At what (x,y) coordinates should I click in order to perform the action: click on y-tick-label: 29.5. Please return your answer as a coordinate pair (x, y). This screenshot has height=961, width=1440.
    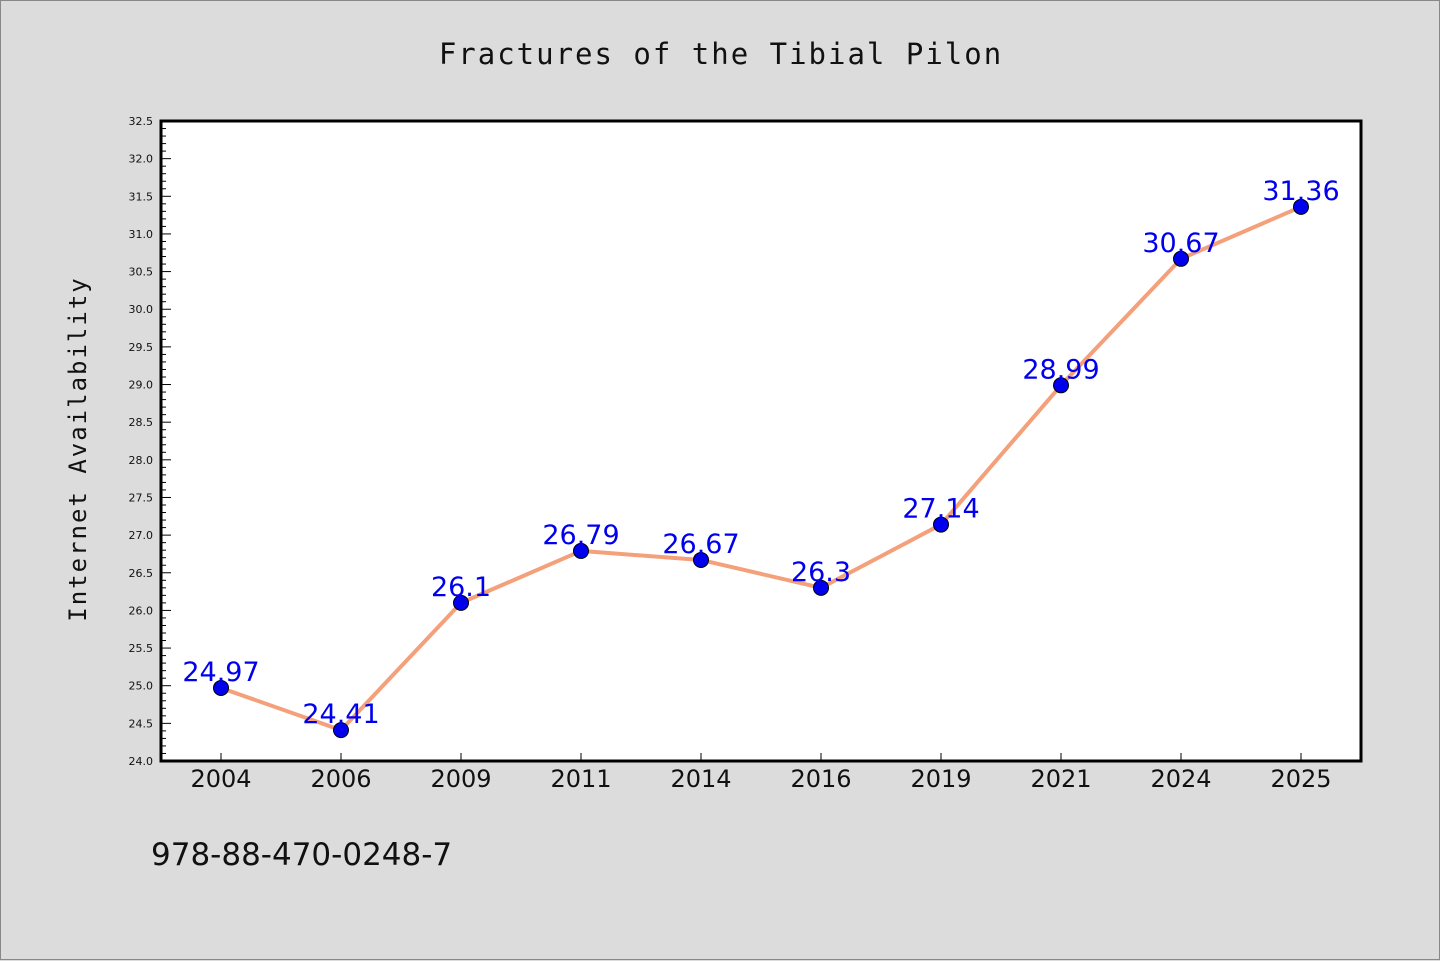
    Looking at the image, I should click on (141, 347).